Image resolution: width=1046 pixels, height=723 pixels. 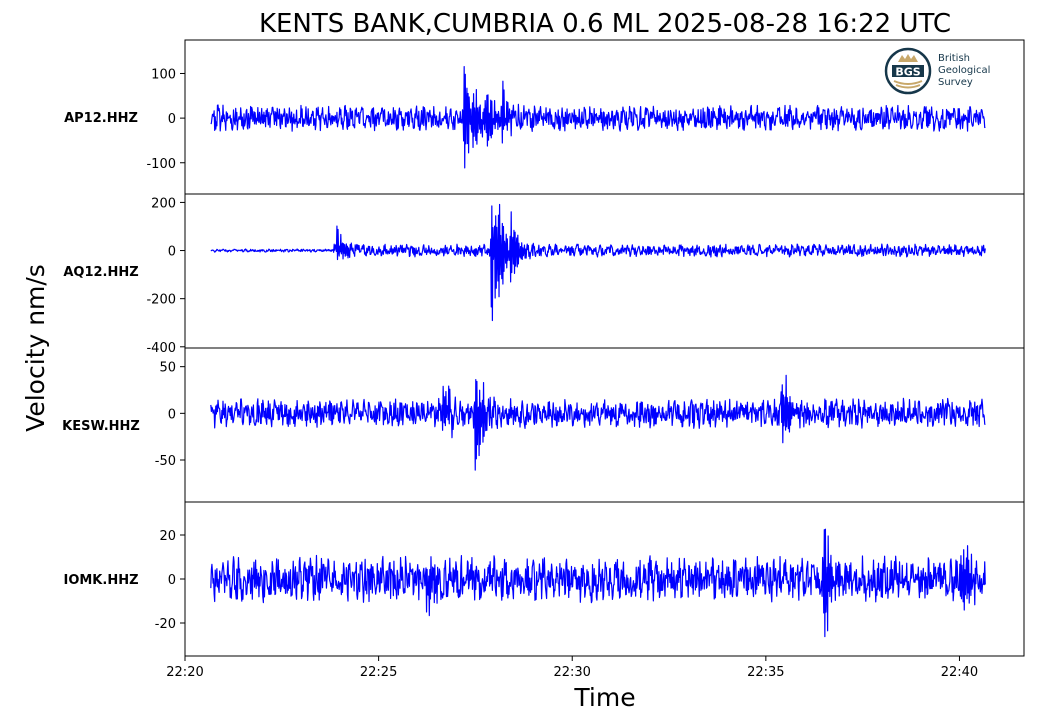 What do you see at coordinates (167, 368) in the screenshot?
I see `y-tick-label: 50` at bounding box center [167, 368].